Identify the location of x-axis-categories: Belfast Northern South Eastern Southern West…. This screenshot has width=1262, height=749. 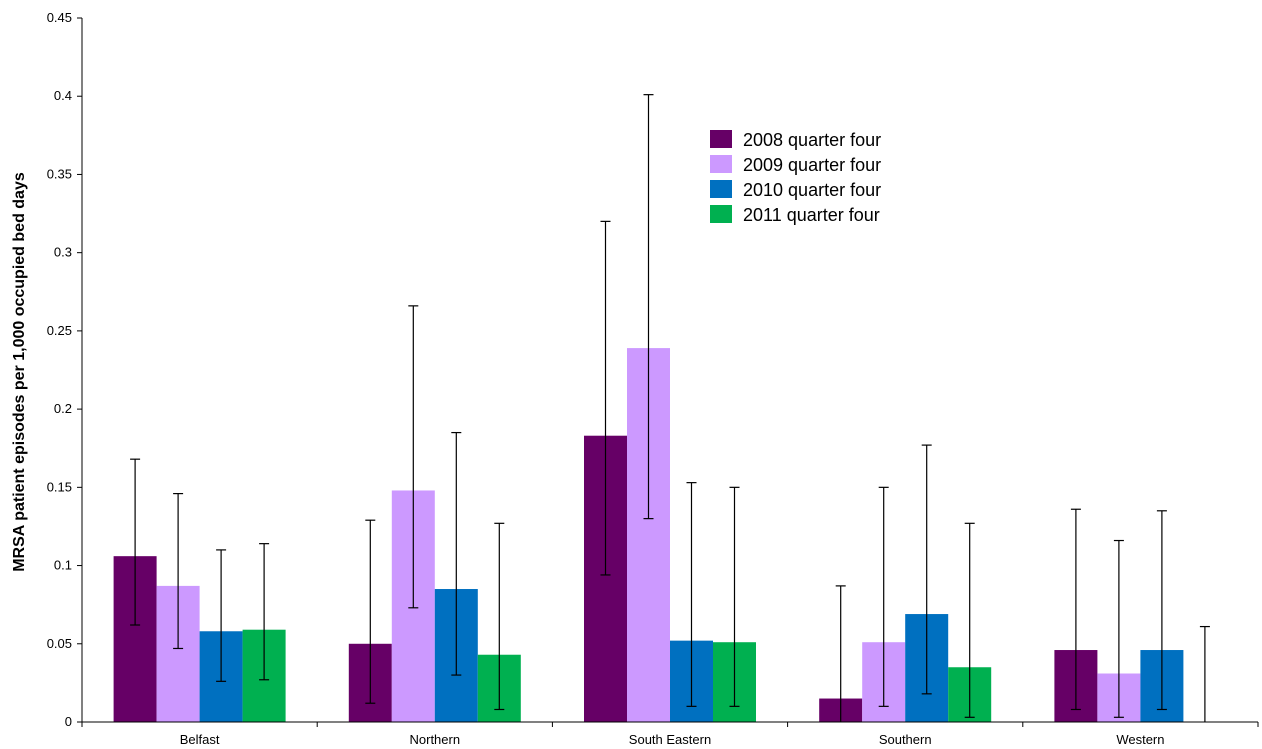
(670, 734).